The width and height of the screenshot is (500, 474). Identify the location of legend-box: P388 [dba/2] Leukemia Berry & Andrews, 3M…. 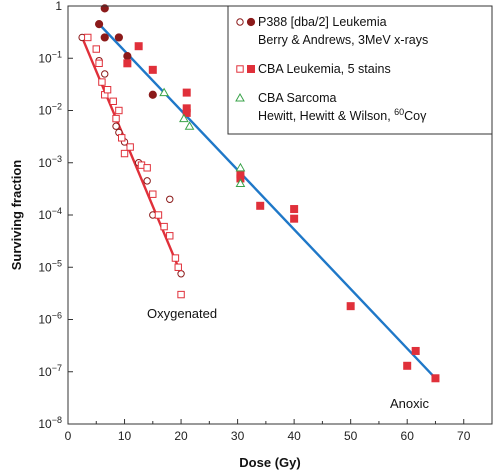
(360, 70).